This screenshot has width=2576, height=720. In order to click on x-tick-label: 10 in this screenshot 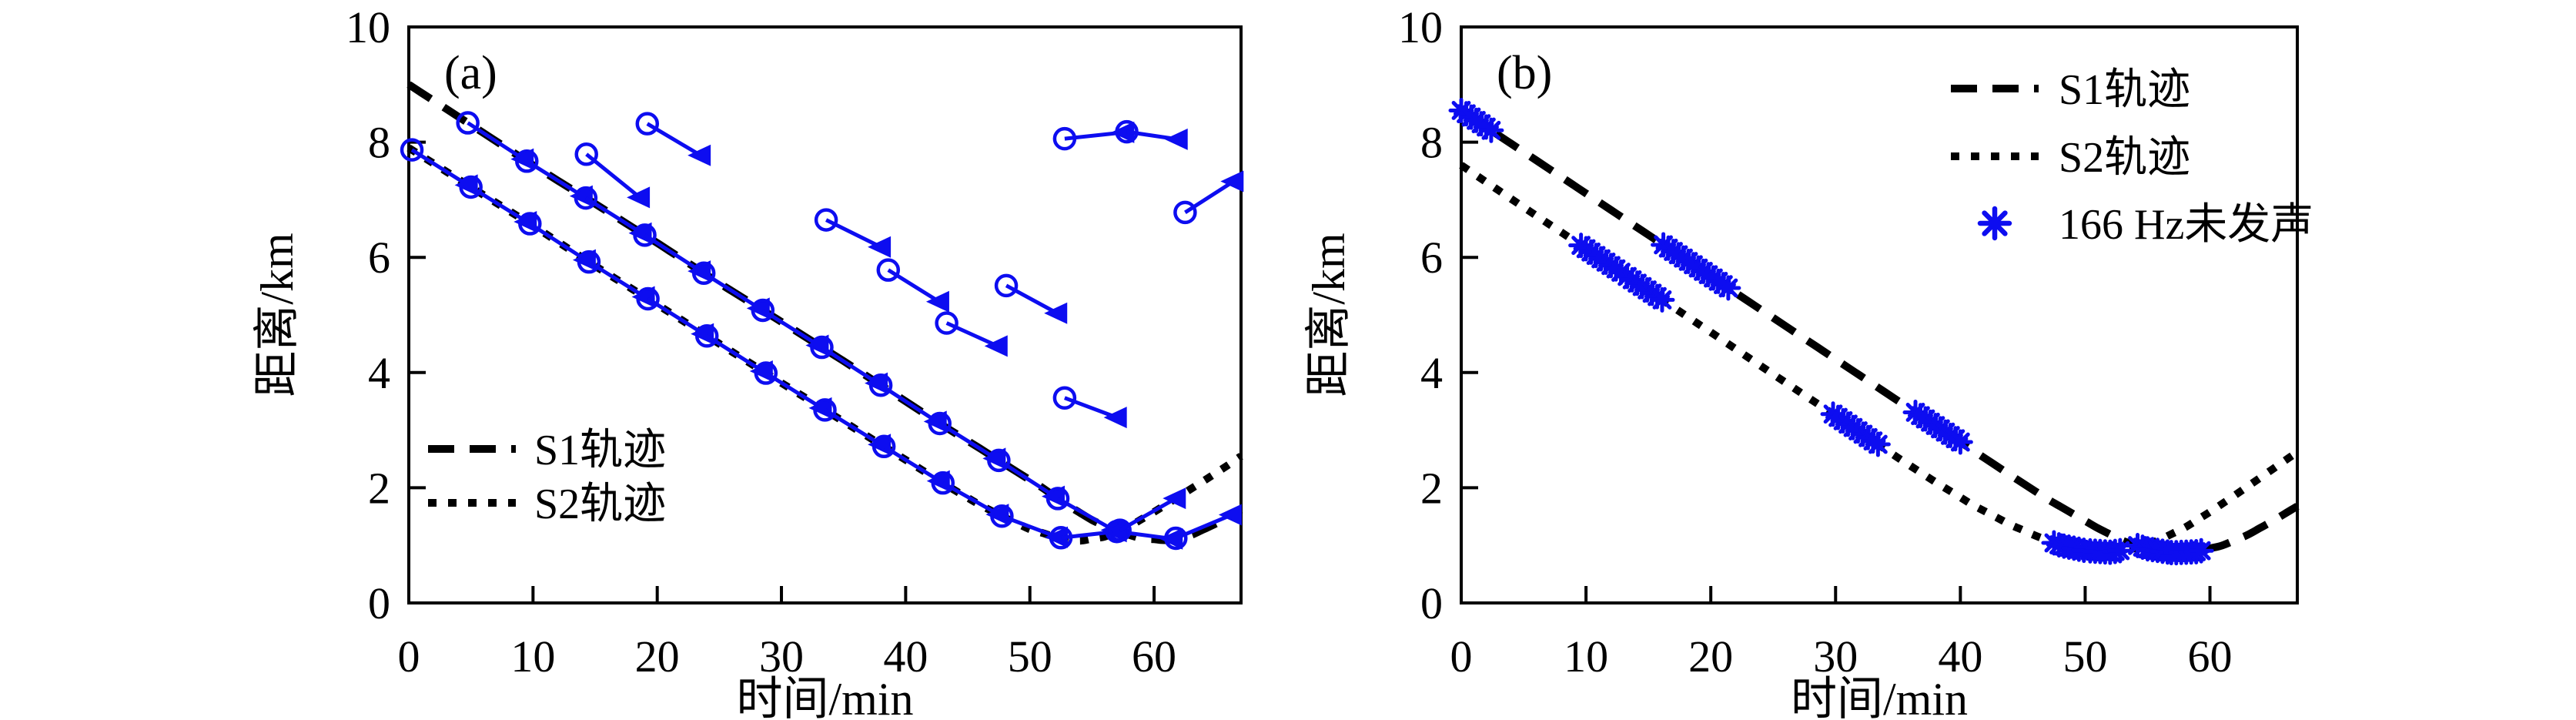, I will do `click(1586, 656)`.